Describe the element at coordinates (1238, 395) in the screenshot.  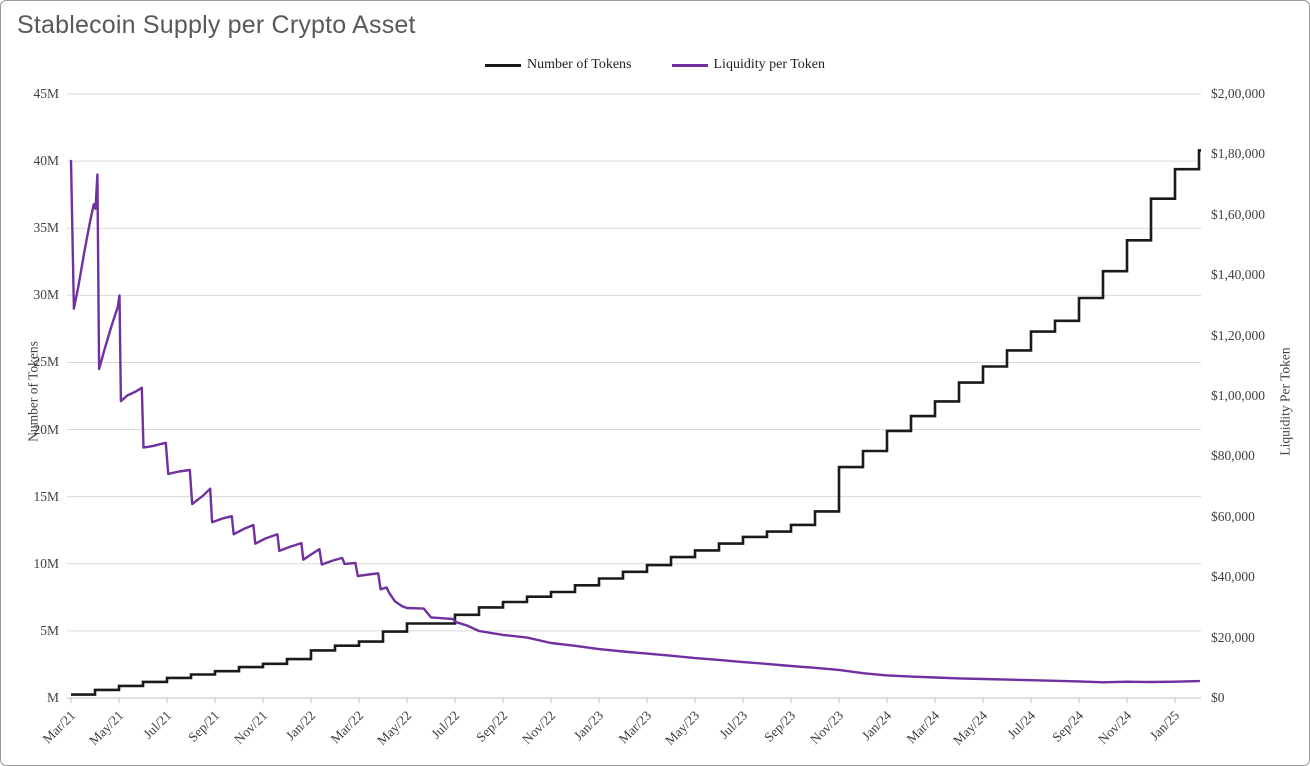
I see `right-axis-tick-label: $1,00,000` at that location.